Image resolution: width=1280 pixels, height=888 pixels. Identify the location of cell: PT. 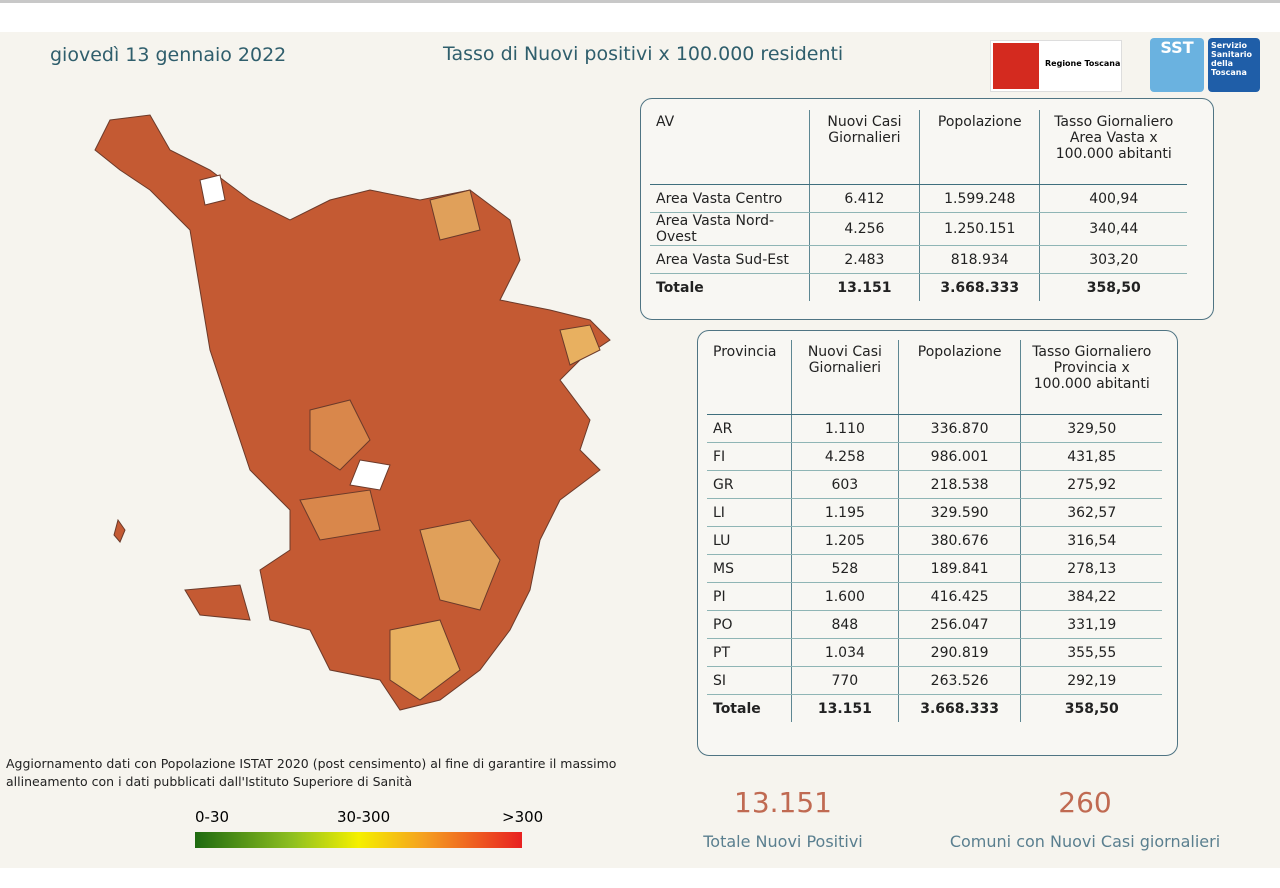
(749, 652).